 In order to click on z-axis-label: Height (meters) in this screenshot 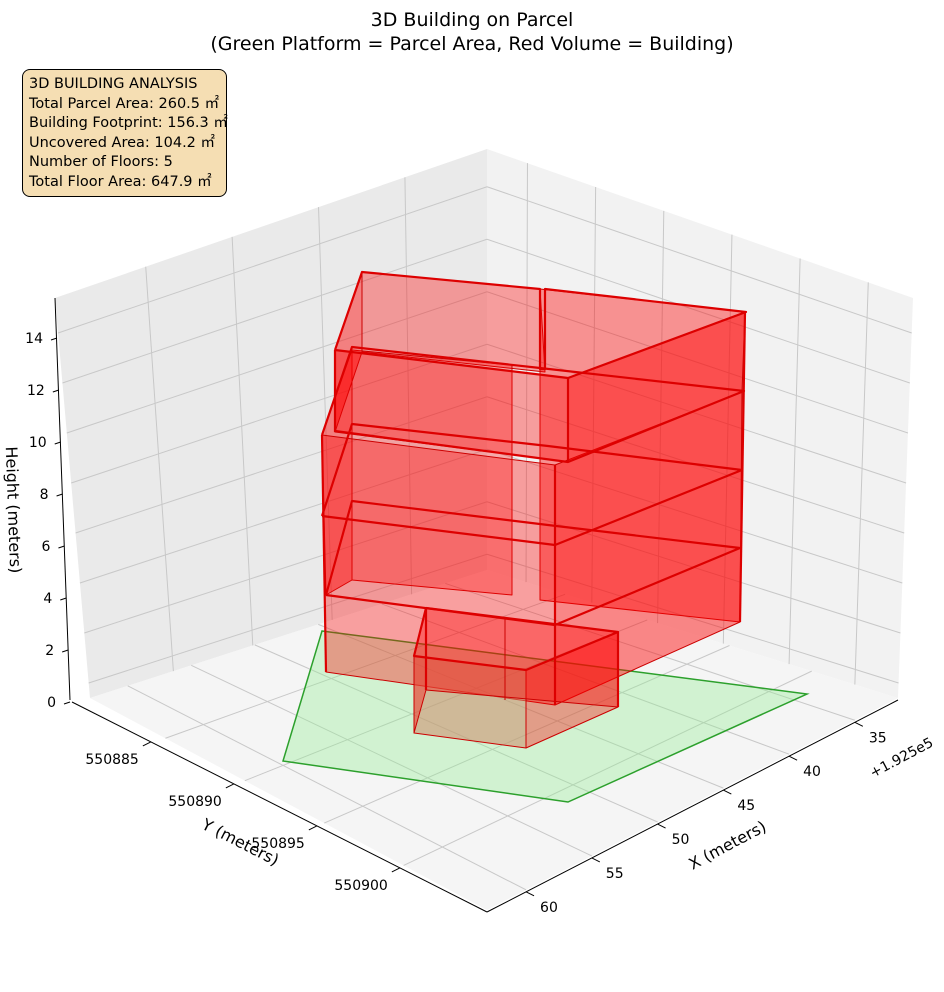, I will do `click(13, 510)`.